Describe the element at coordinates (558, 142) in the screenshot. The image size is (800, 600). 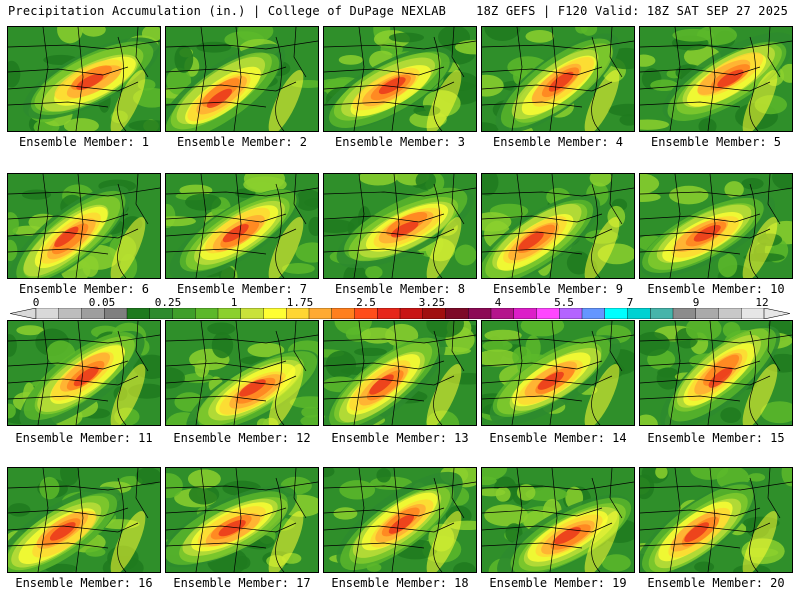
I see `member-label-4: Ensemble Member: 4` at that location.